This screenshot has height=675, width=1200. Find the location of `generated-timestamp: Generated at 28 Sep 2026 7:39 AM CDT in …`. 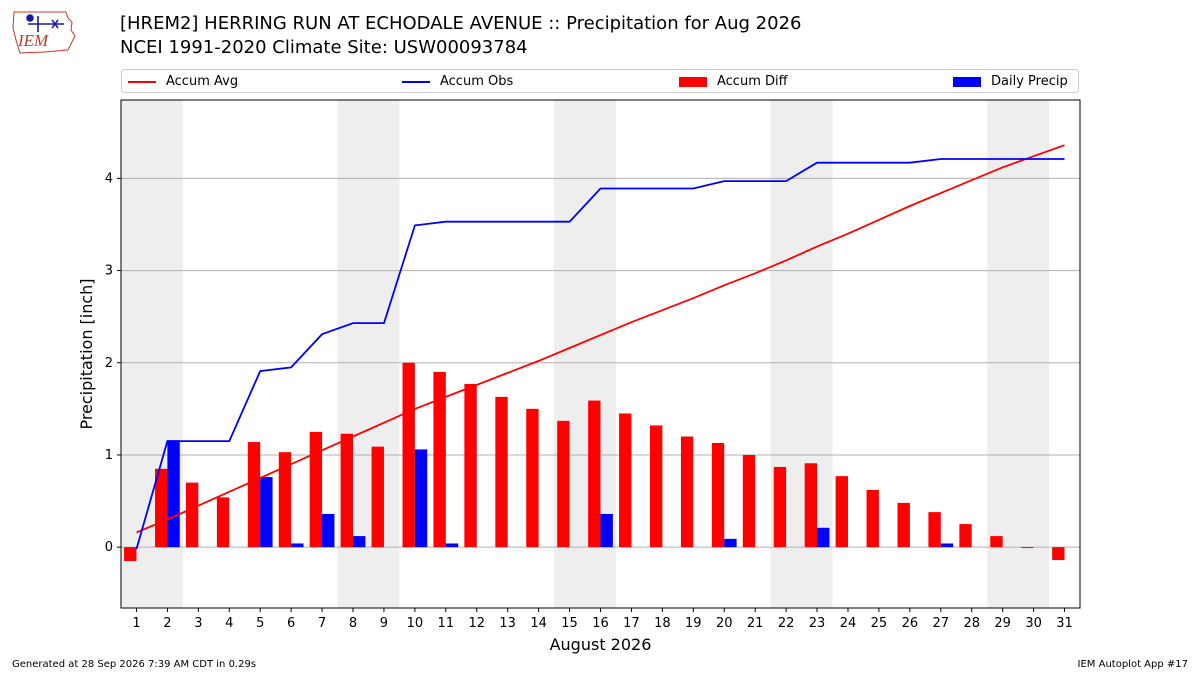

generated-timestamp: Generated at 28 Sep 2026 7:39 AM CDT in … is located at coordinates (134, 664).